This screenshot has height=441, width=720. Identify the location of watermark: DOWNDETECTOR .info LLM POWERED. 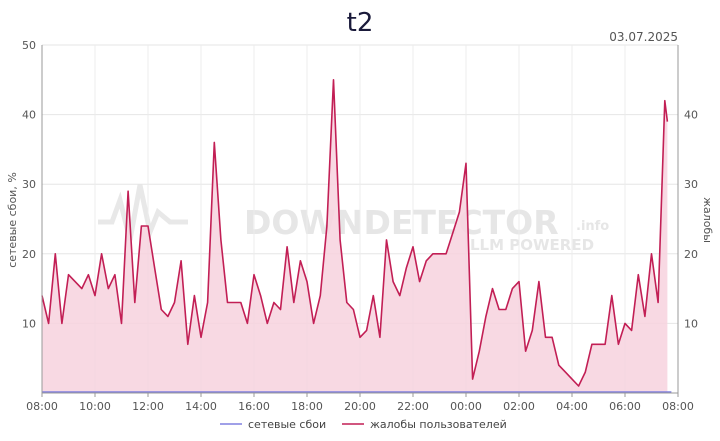
(353, 219).